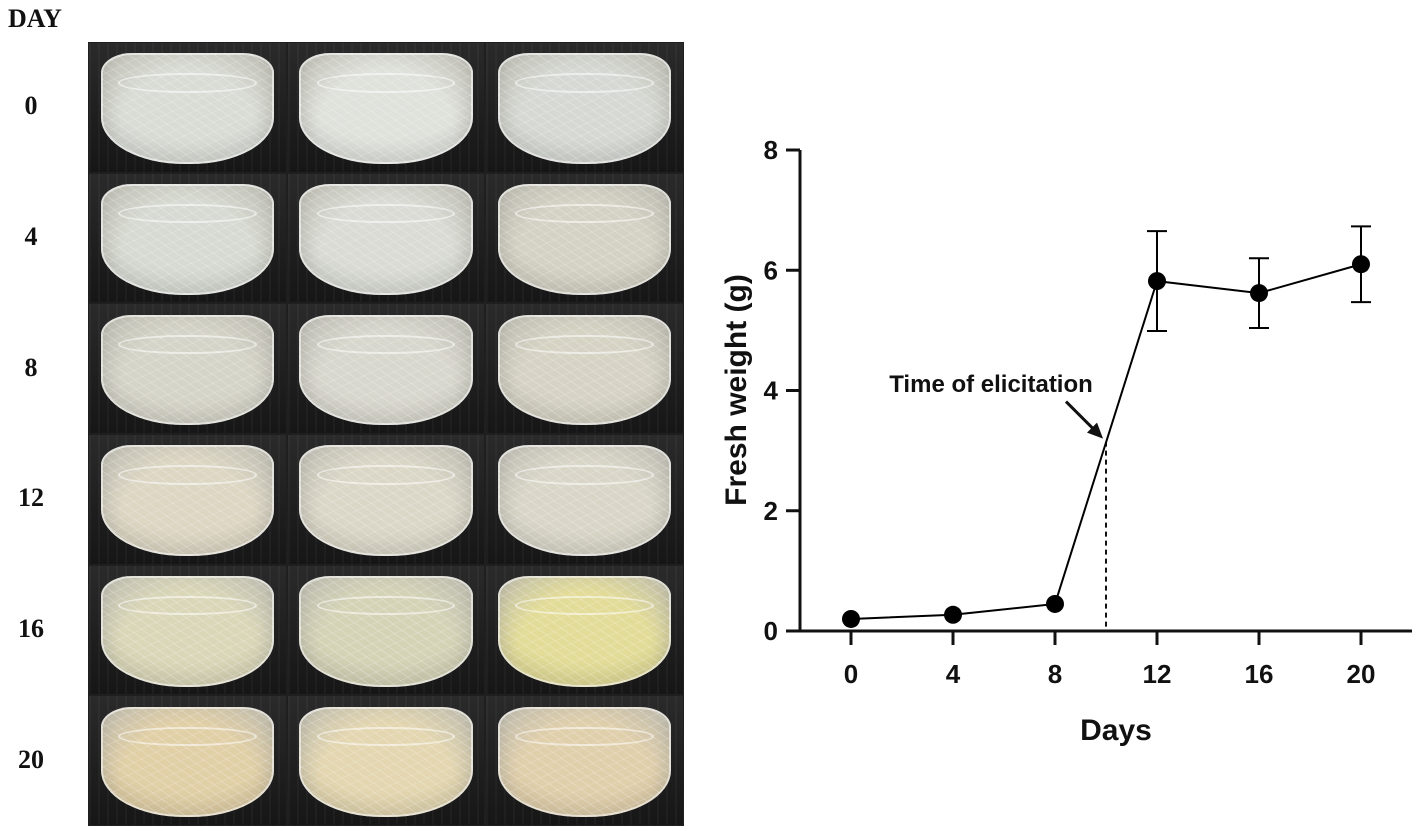 Image resolution: width=1417 pixels, height=831 pixels. Describe the element at coordinates (1259, 674) in the screenshot. I see `x-tick-label: 16` at that location.